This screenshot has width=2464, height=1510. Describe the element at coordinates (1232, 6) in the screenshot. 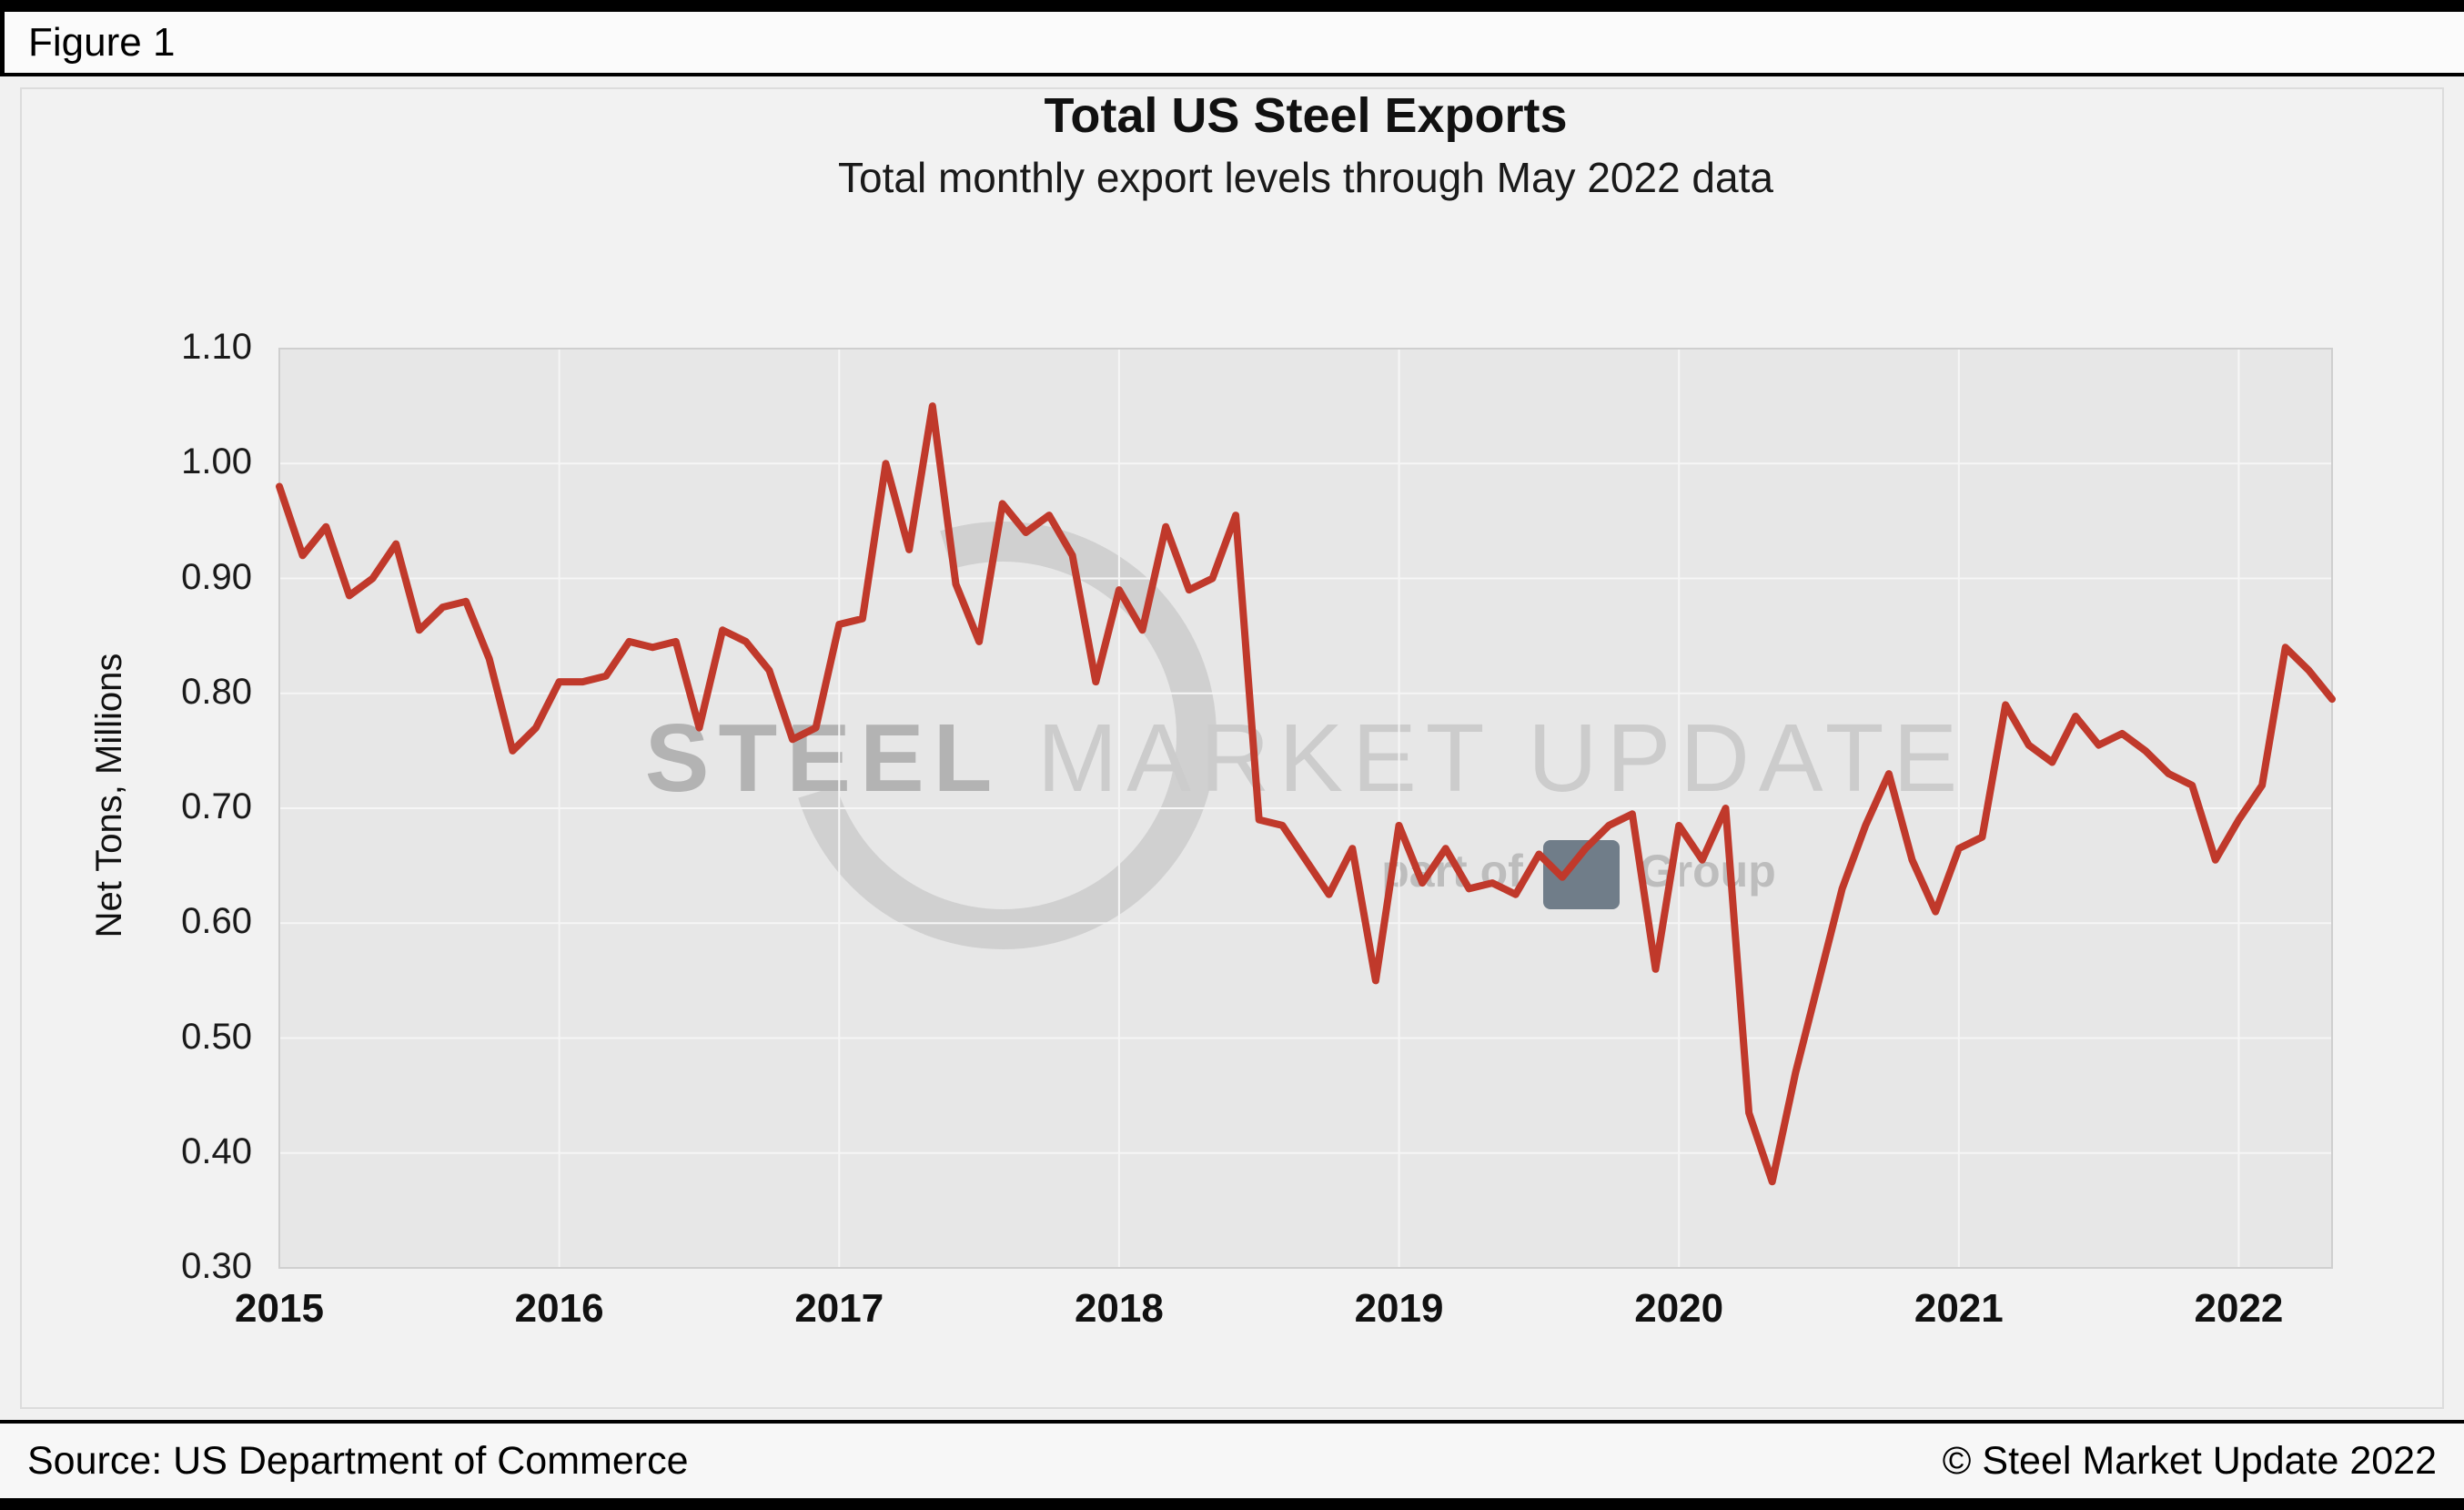

I see `top-border-bar` at that location.